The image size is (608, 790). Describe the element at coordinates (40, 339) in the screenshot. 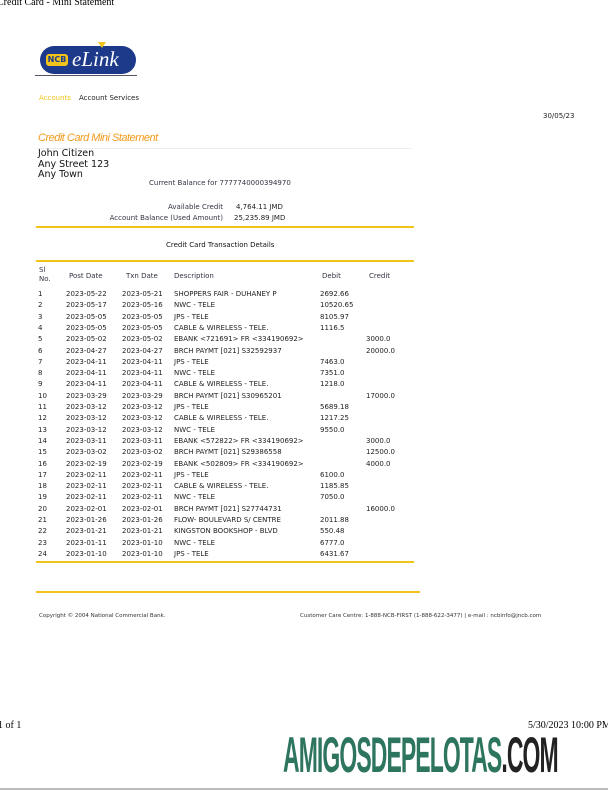

I see `cell-sl-no: 5` at that location.